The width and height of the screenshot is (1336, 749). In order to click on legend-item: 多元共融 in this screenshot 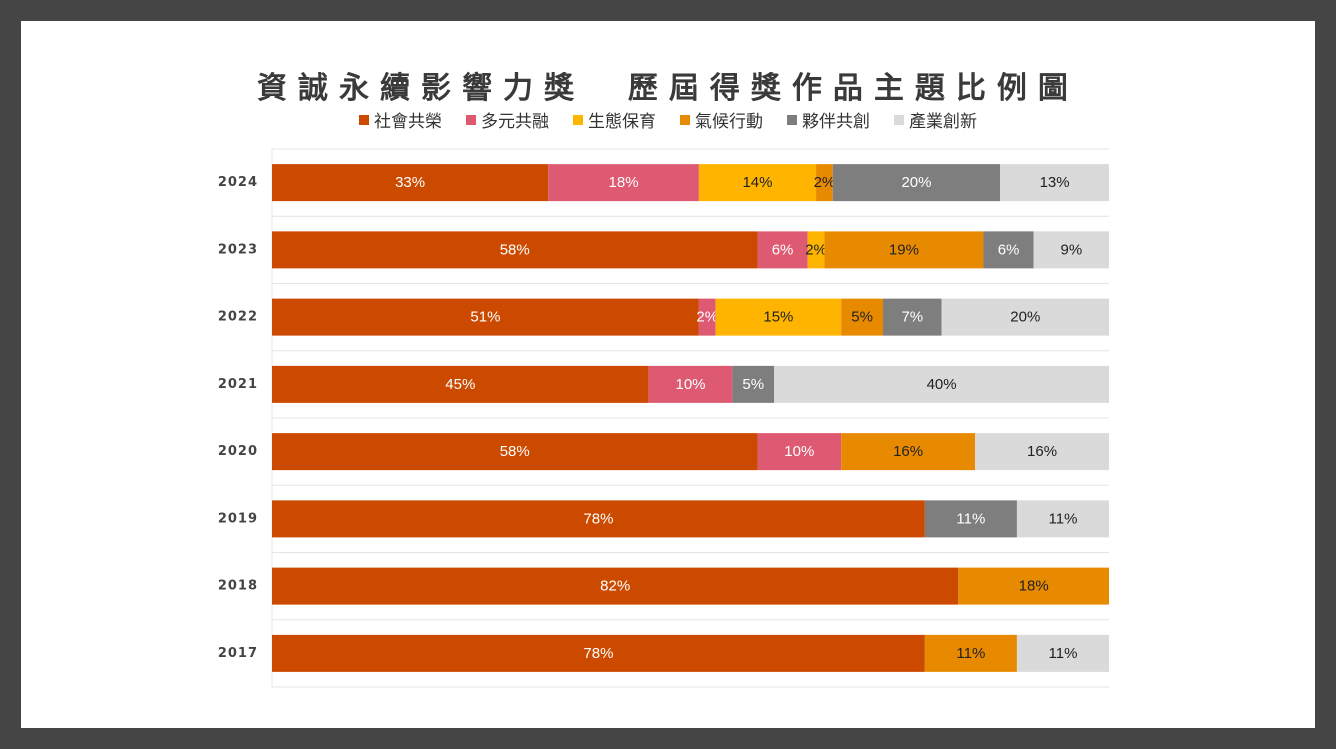, I will do `click(507, 119)`.